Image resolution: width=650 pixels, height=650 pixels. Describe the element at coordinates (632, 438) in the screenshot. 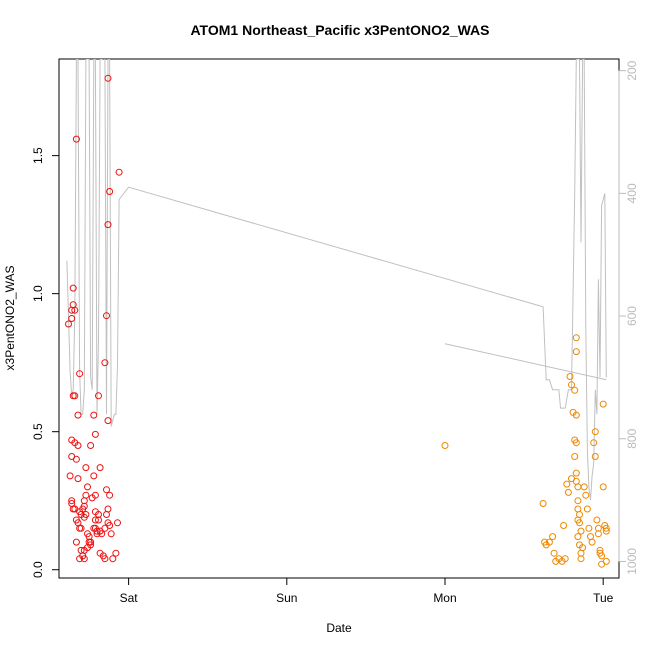

I see `y2-tick-label-3: 800` at that location.